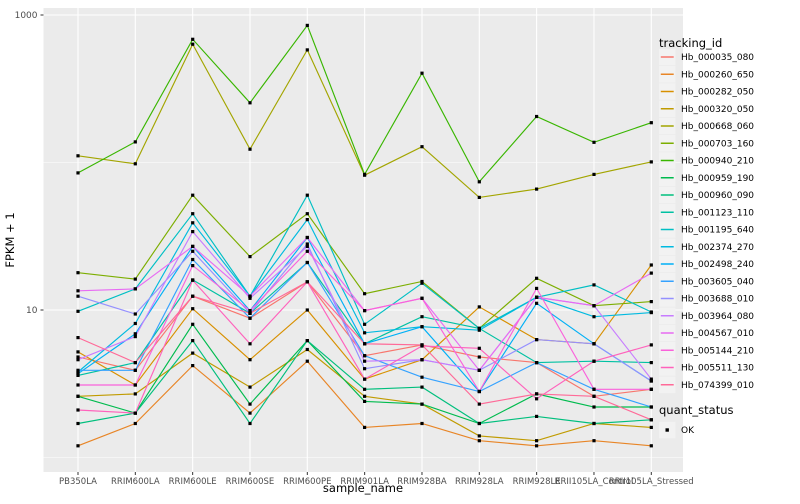  Describe the element at coordinates (78, 482) in the screenshot. I see `x-tick-label: PB350LA` at that location.